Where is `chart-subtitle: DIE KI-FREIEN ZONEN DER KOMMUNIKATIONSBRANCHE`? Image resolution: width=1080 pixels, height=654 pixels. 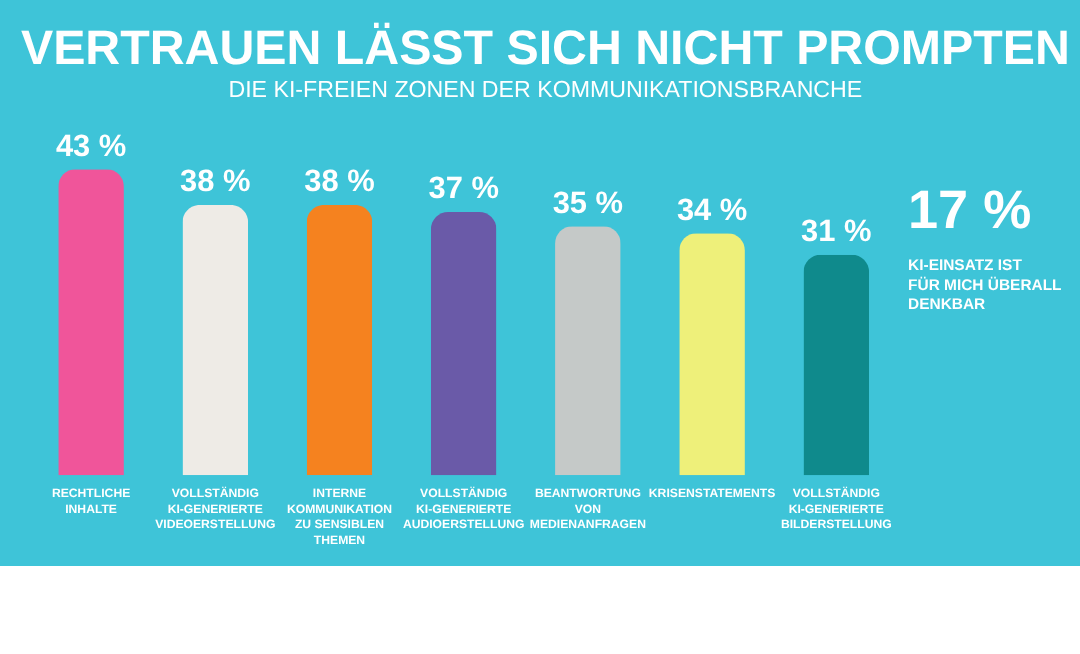
chart-subtitle: DIE KI-FREIEN ZONEN DER KOMMUNIKATIONSBRANCHE is located at coordinates (545, 90).